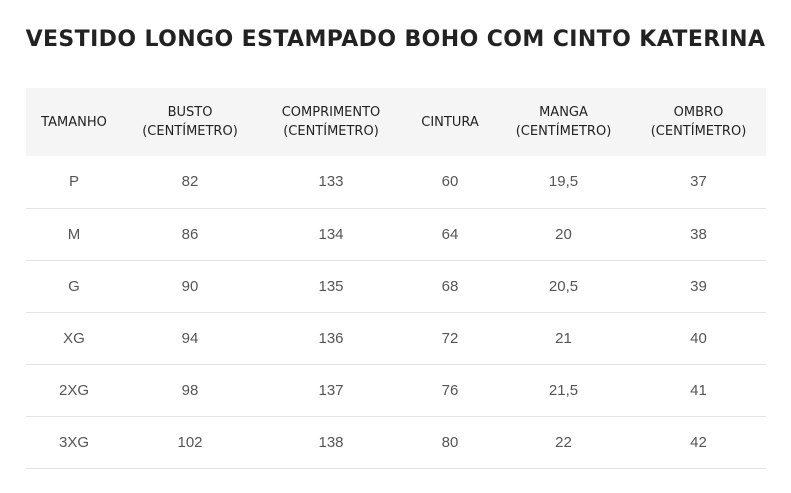 The height and width of the screenshot is (493, 791). What do you see at coordinates (450, 182) in the screenshot?
I see `cell-cintura: 60` at bounding box center [450, 182].